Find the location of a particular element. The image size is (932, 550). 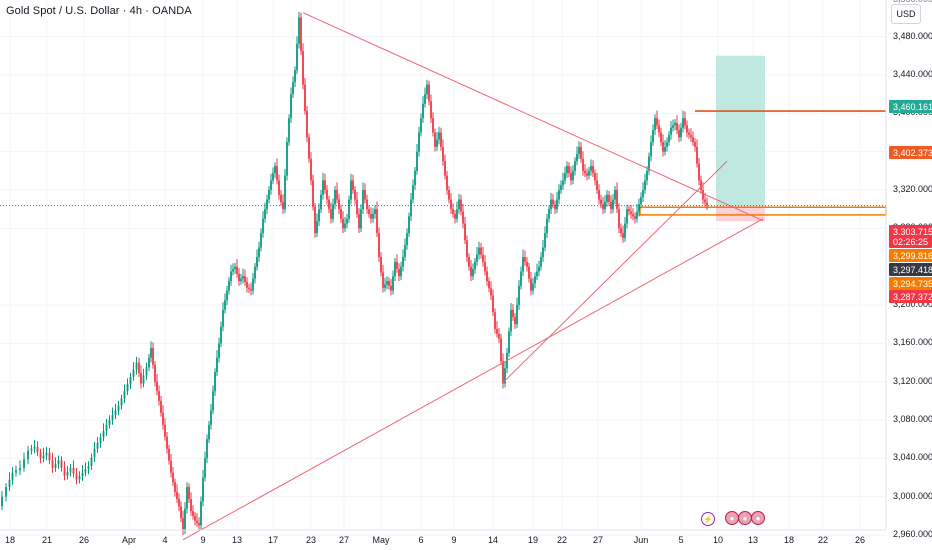

y-tick-label: 3,040.000 is located at coordinates (912, 457).